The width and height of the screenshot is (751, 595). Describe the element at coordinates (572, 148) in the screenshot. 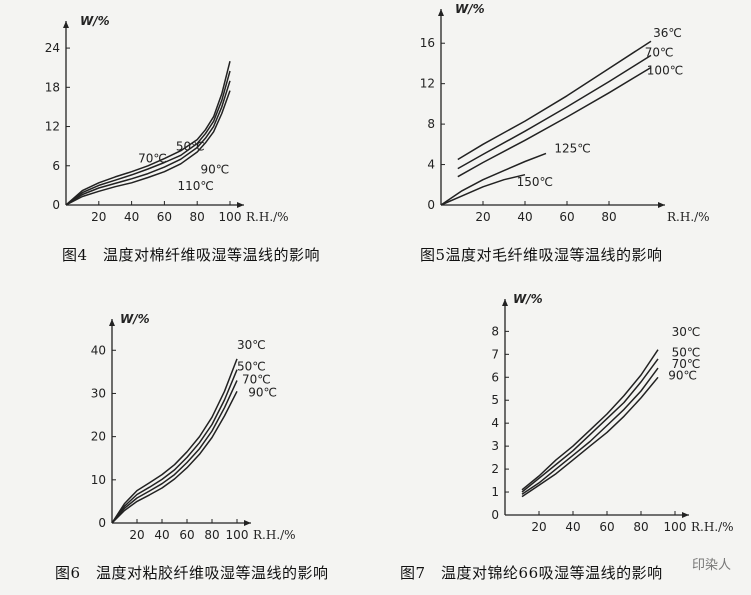

I see `series-label: 125℃` at that location.